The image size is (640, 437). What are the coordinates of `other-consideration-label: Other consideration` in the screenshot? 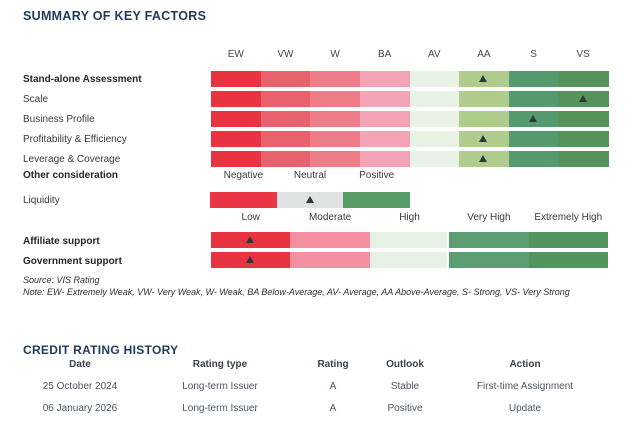 It's located at (71, 175).